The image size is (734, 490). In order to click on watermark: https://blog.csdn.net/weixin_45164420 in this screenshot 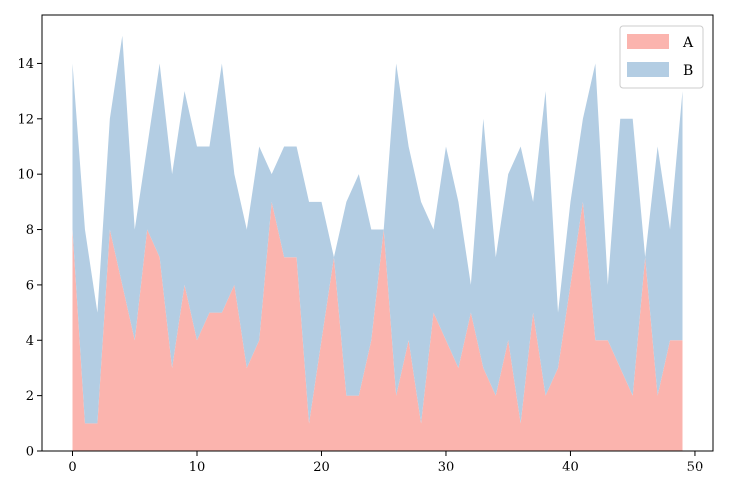, I will do `click(576, 474)`.